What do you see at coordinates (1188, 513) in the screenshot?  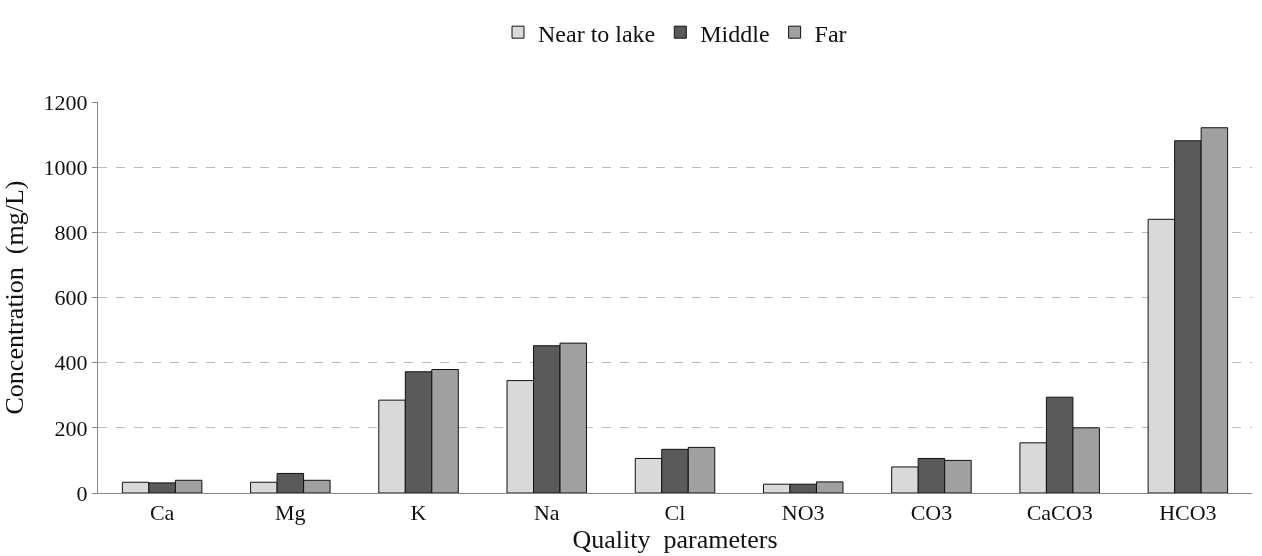 I see `x-tick-label: HCO3` at bounding box center [1188, 513].